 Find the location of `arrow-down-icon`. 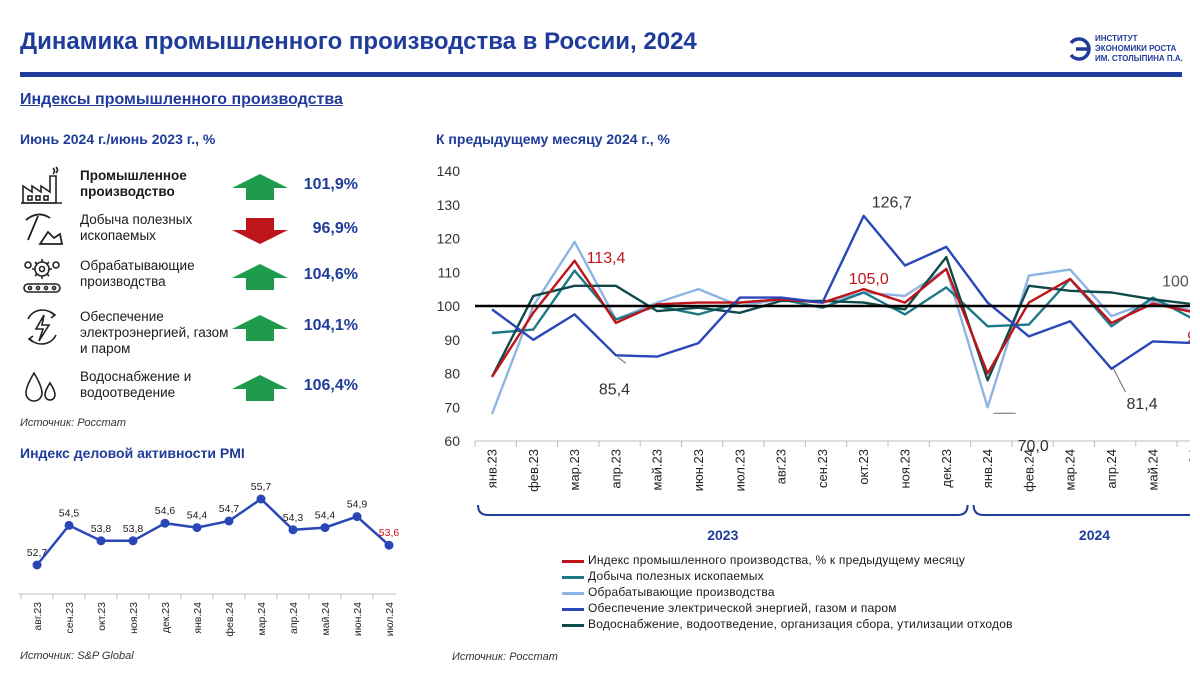

arrow-down-icon is located at coordinates (260, 231).